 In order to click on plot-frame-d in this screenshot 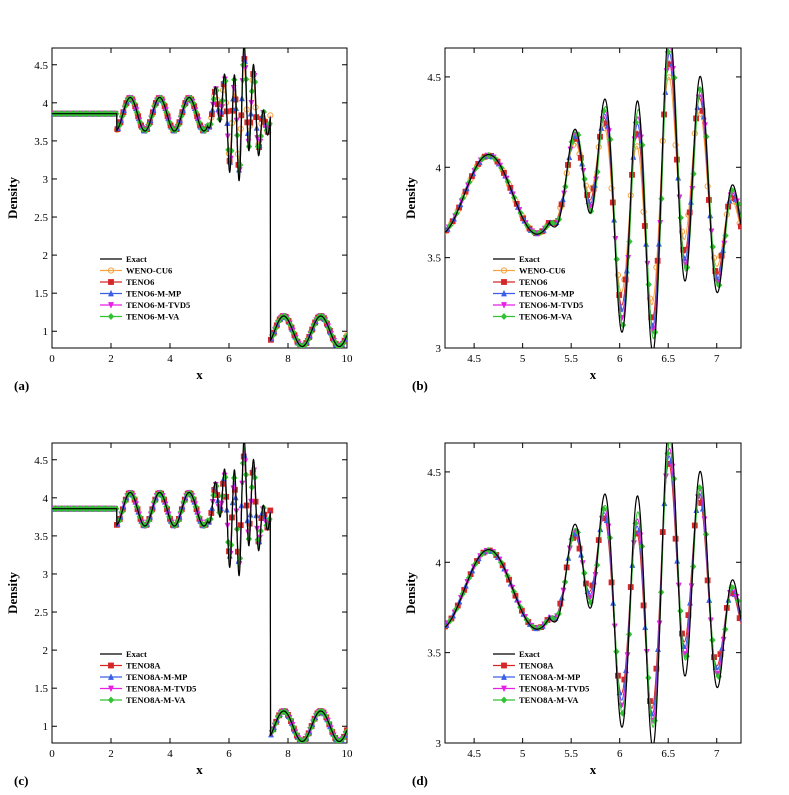, I will do `click(593, 593)`.